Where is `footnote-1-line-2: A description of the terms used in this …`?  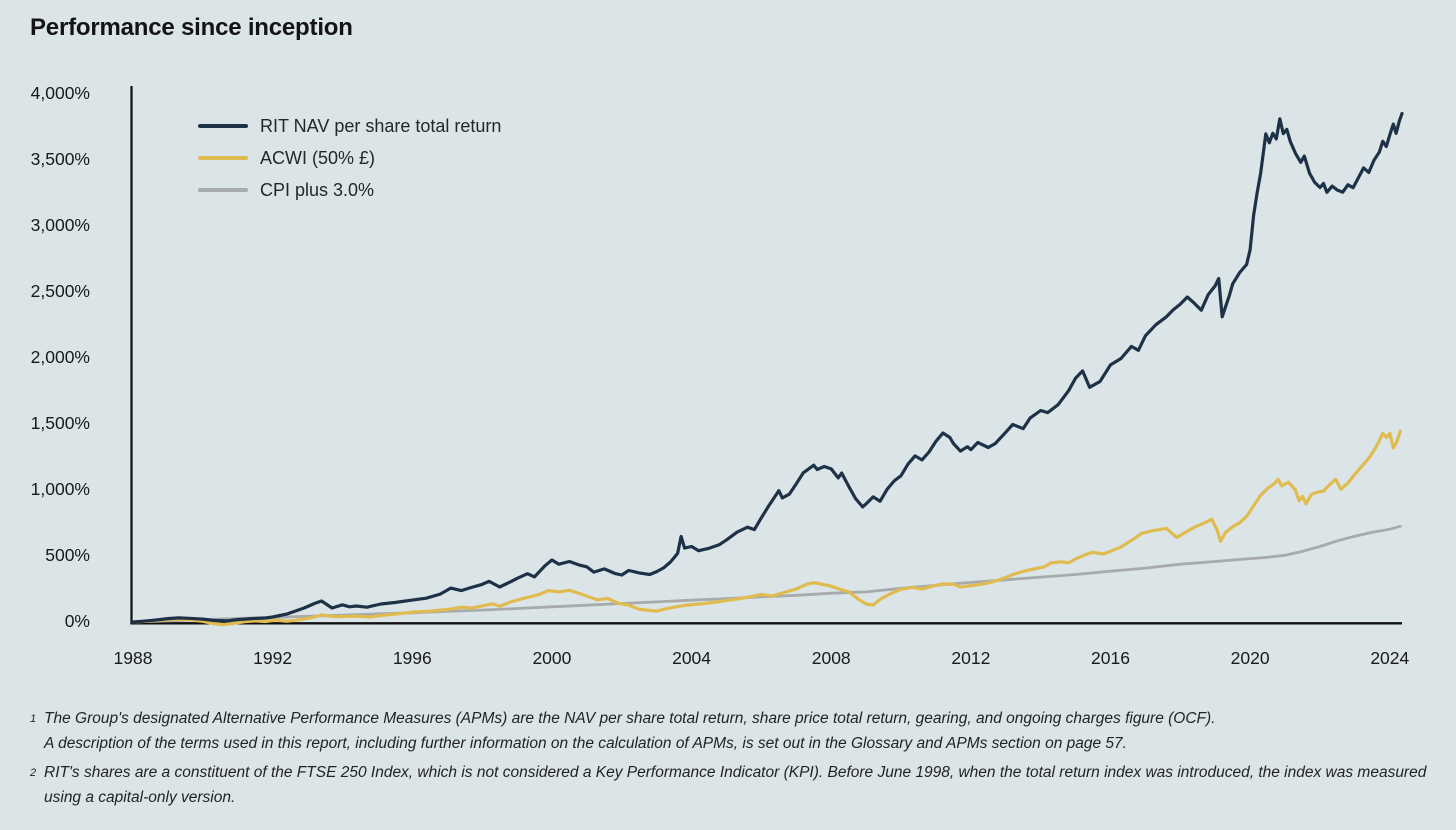
footnote-1-line-2: A description of the terms used in this … is located at coordinates (585, 743).